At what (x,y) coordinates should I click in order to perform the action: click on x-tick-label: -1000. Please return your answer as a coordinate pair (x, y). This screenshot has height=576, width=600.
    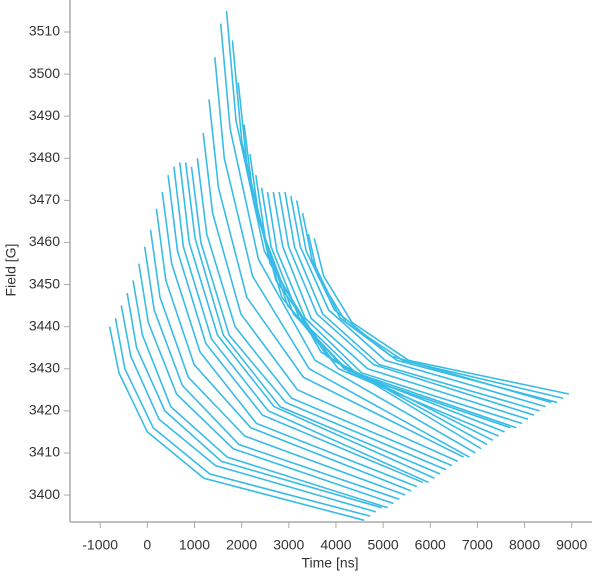
    Looking at the image, I should click on (100, 545).